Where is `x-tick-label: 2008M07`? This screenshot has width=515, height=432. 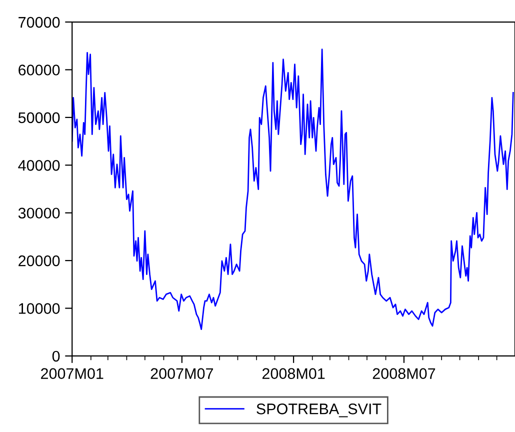 x-tick-label: 2008M07 is located at coordinates (404, 373).